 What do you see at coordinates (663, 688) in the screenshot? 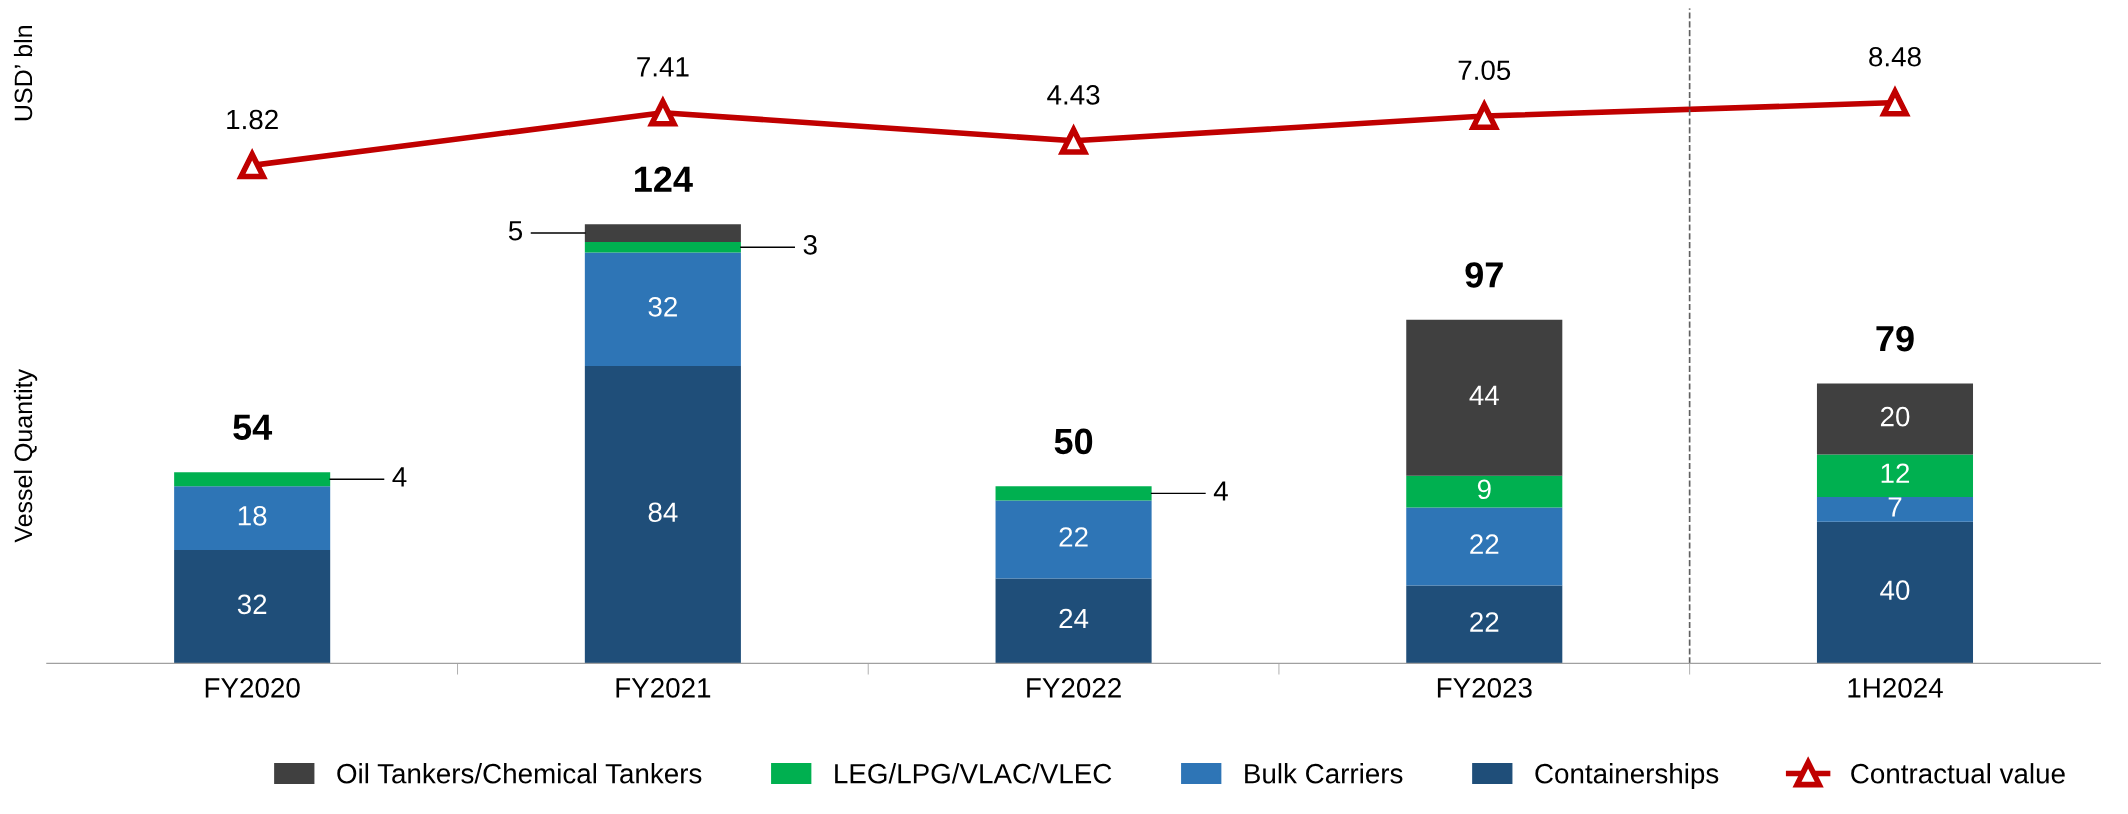
I see `x-tick-label: FY2021` at bounding box center [663, 688].